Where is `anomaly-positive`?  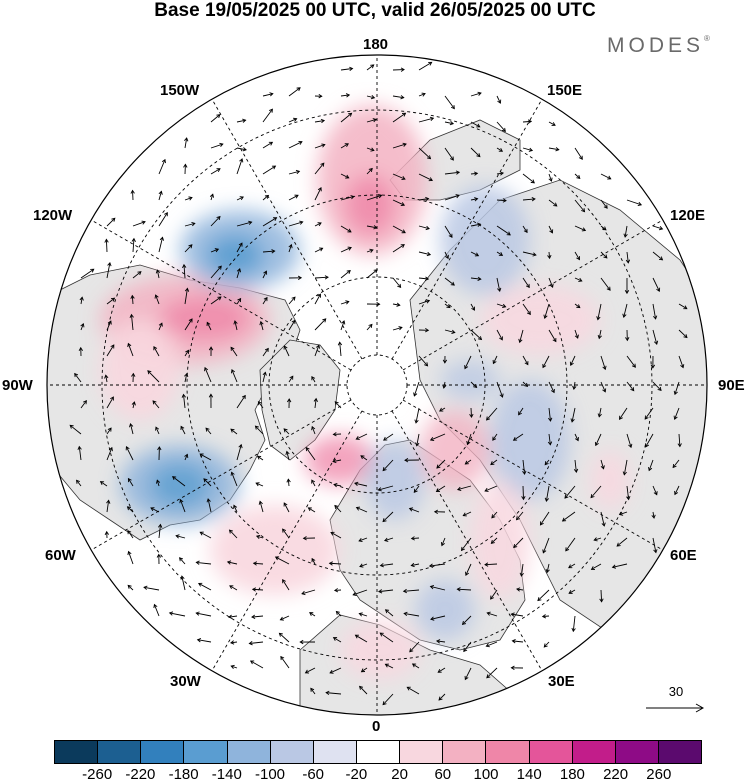 anomaly-positive is located at coordinates (540, 320).